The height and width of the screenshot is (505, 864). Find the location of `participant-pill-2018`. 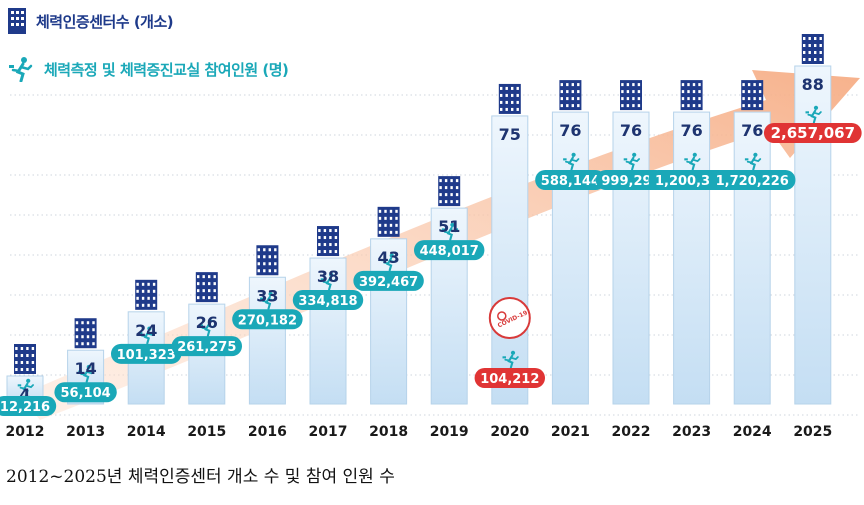

participant-pill-2018 is located at coordinates (388, 280).